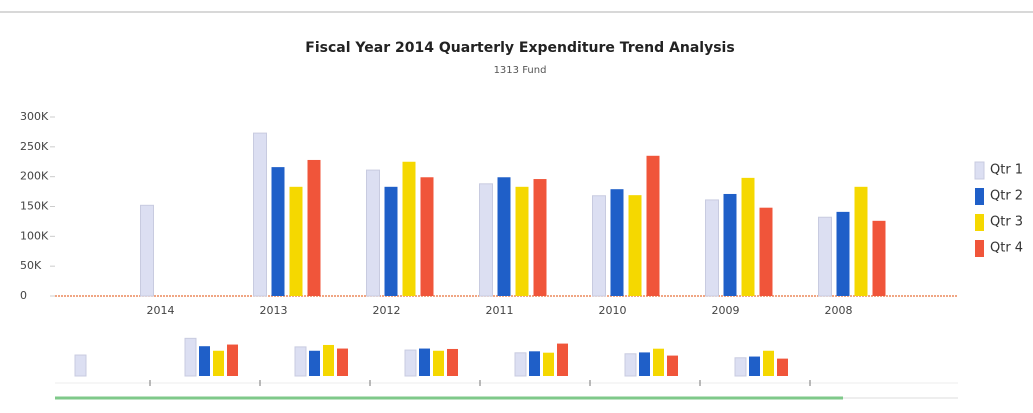  Describe the element at coordinates (161, 310) in the screenshot. I see `x-tick-label: 2014` at that location.